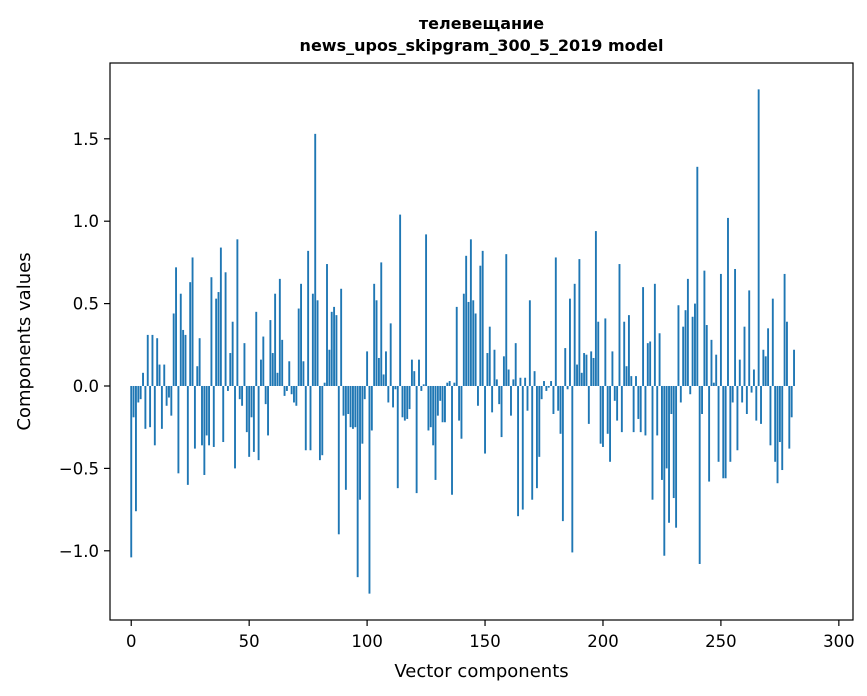 The width and height of the screenshot is (867, 696). What do you see at coordinates (86, 221) in the screenshot?
I see `y-tick-label: 1.0` at bounding box center [86, 221].